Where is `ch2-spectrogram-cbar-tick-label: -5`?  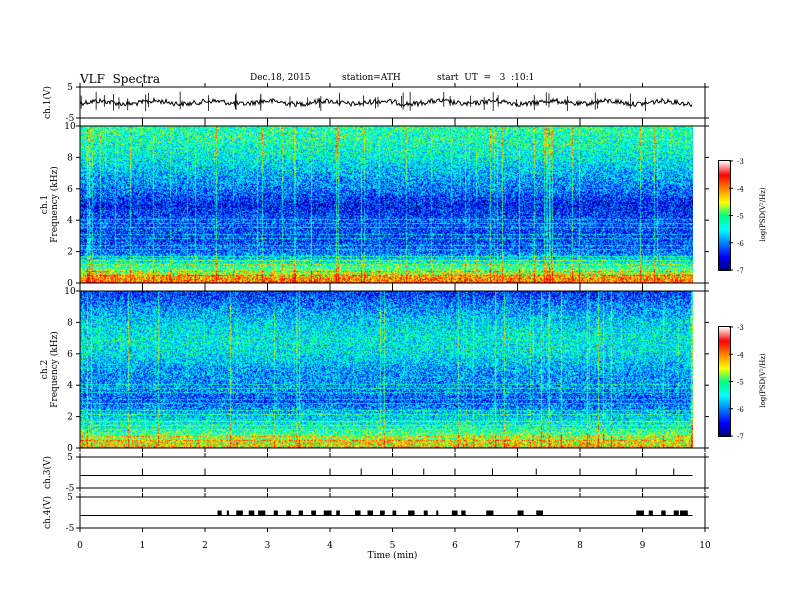 ch2-spectrogram-cbar-tick-label: -5 is located at coordinates (740, 383).